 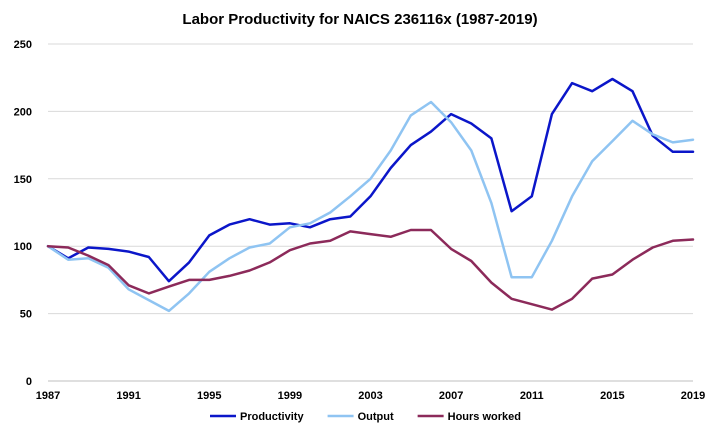 I want to click on x-axis-ticks: 1987 1991 1995 1999 2003 2007 2011 2015 2019, so click(x=370, y=396).